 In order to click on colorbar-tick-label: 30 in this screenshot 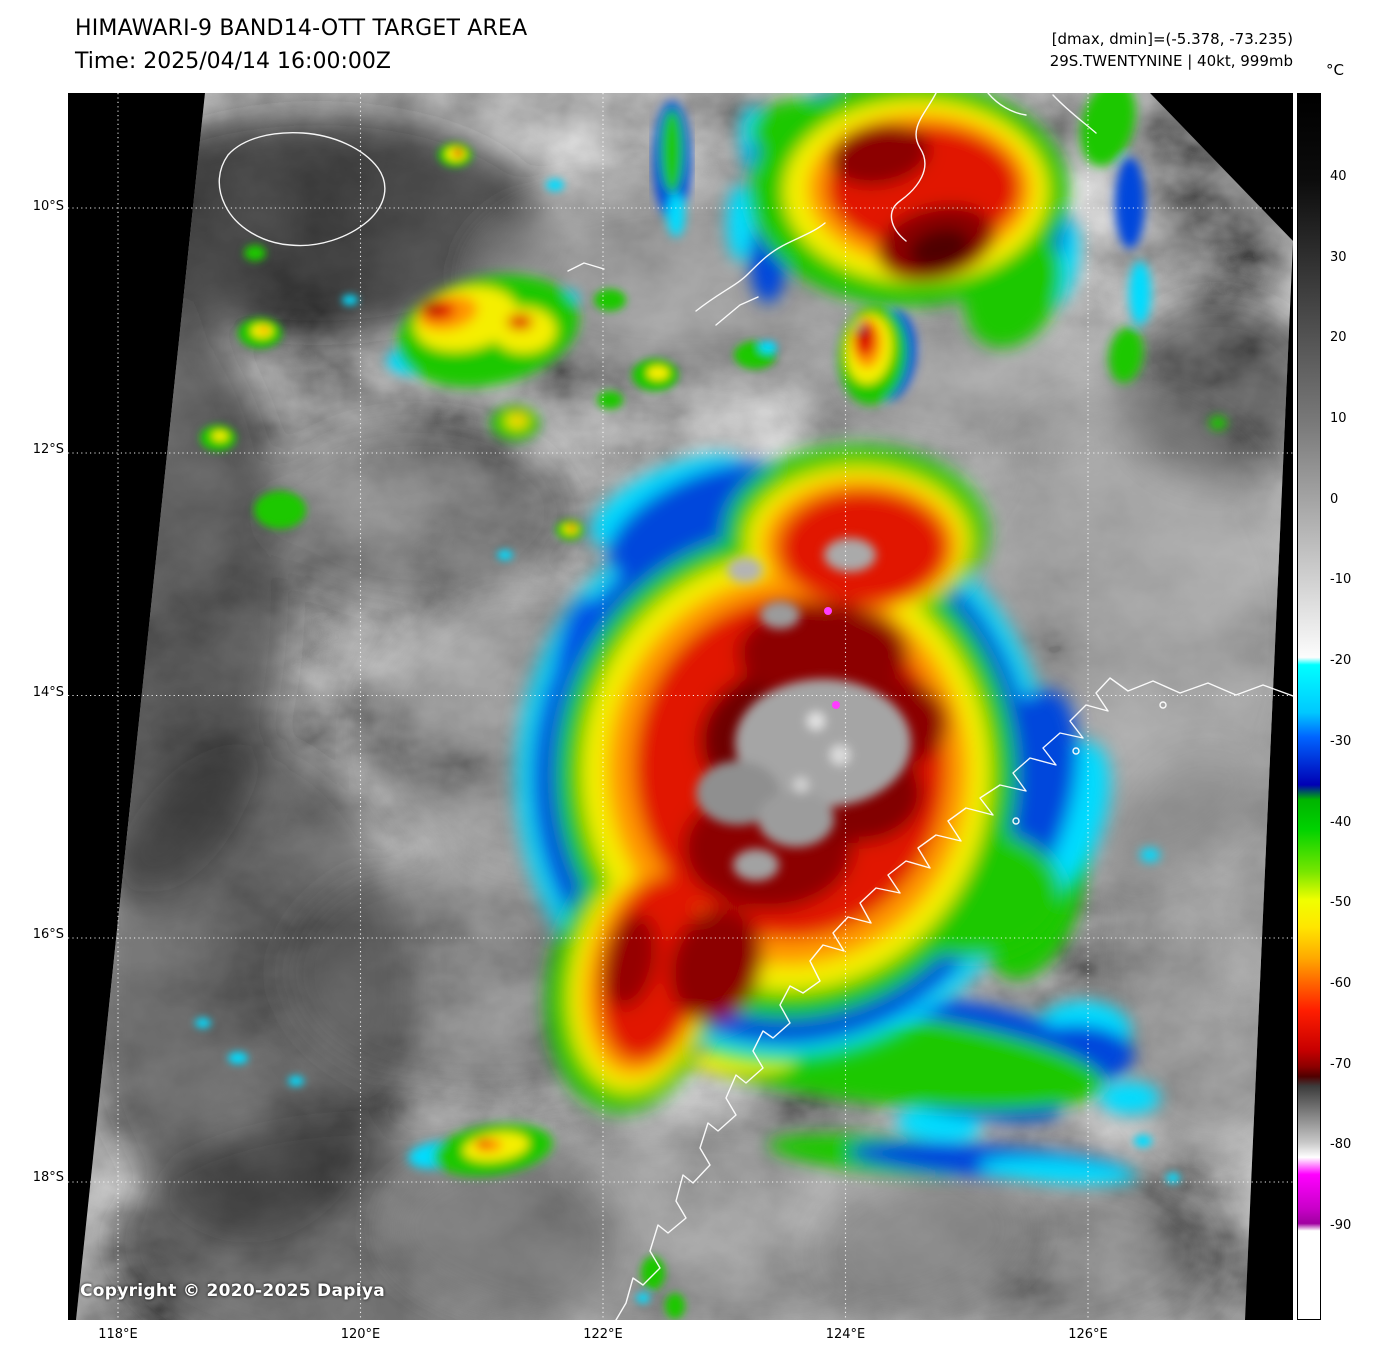, I will do `click(1338, 257)`.